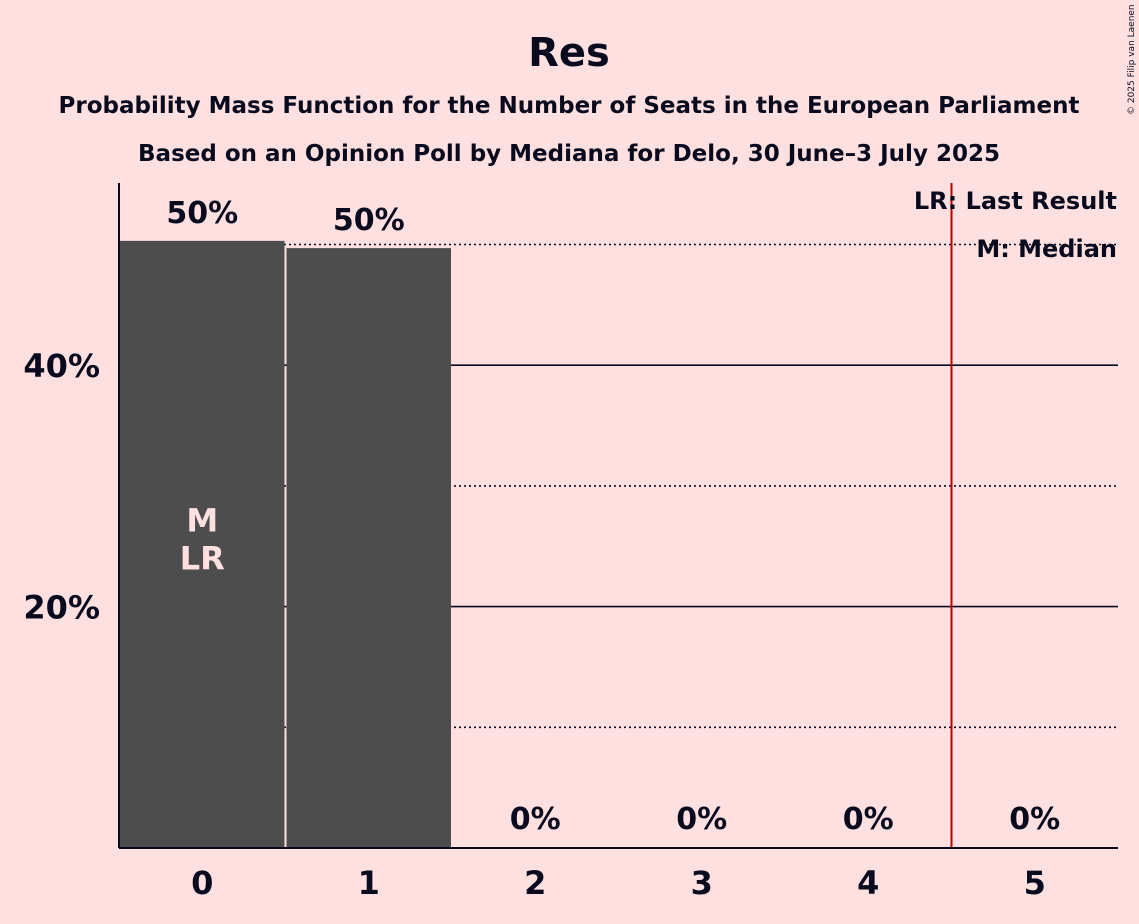  Describe the element at coordinates (1015, 201) in the screenshot. I see `legend-last-result: LR: Last Result` at that location.